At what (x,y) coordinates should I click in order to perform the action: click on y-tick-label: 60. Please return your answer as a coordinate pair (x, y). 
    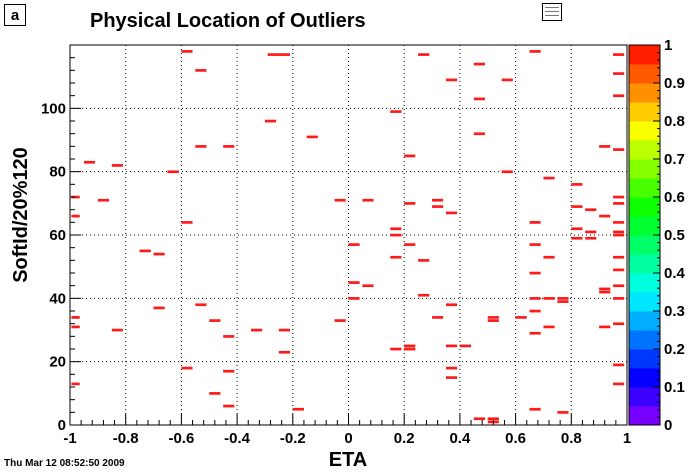
    Looking at the image, I should click on (57, 235).